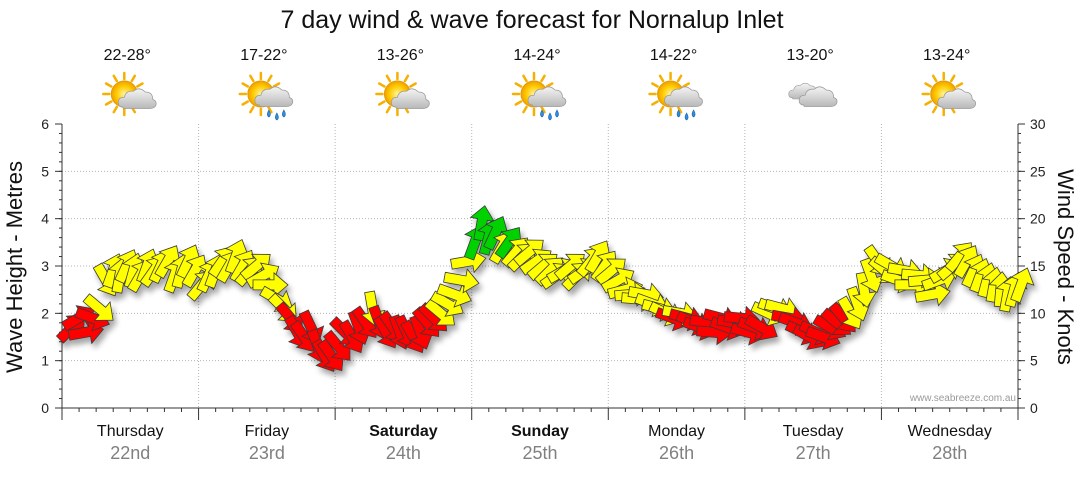 The image size is (1080, 480). Describe the element at coordinates (1034, 408) in the screenshot. I see `right-tick-label: 0` at that location.